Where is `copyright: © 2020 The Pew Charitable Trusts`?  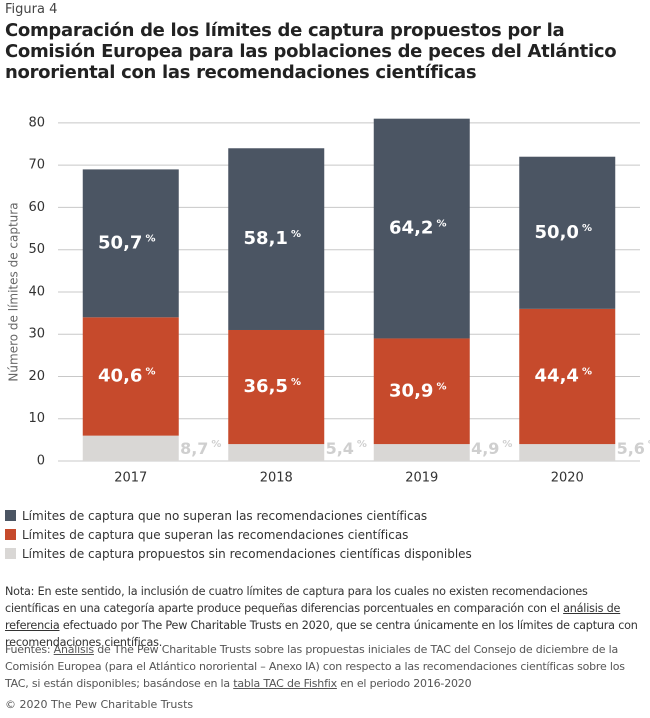 copyright: © 2020 The Pew Charitable Trusts is located at coordinates (99, 704).